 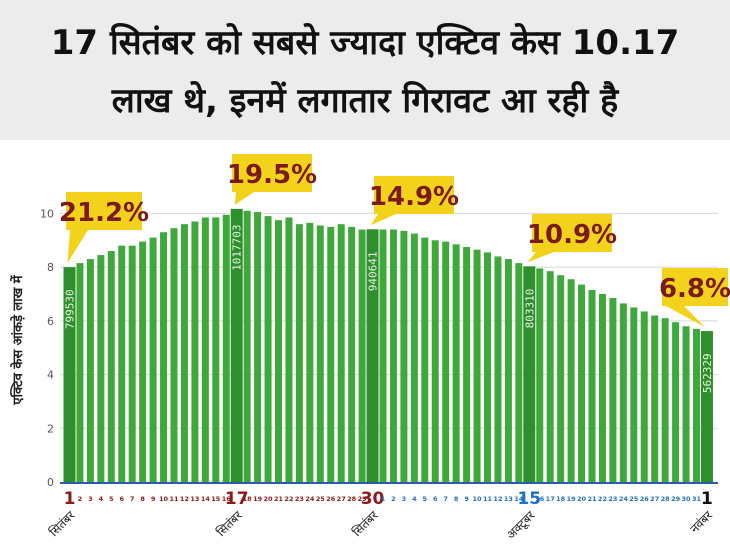 I want to click on x-tick-label: 16, so click(x=540, y=499).